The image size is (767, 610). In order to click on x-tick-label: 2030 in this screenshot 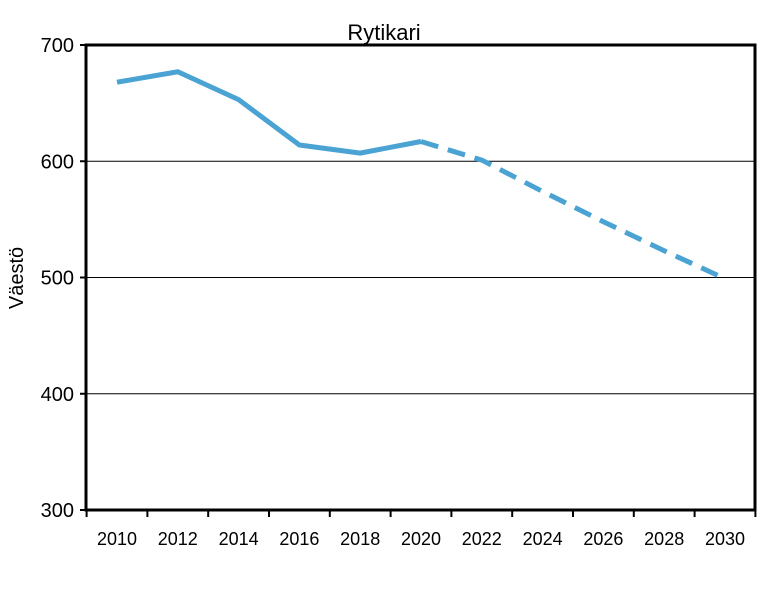, I will do `click(725, 539)`.